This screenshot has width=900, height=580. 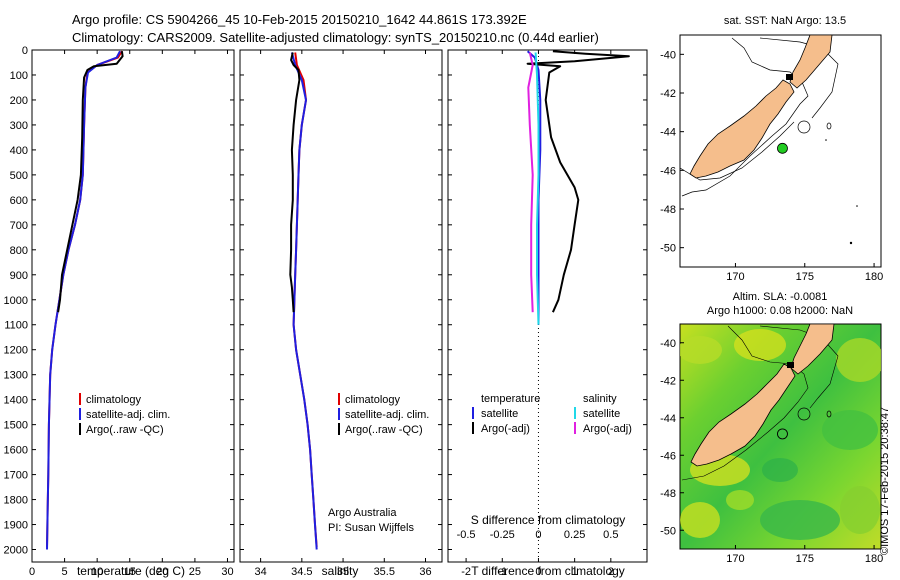 I want to click on x-tick-label: 10, so click(x=97, y=572).